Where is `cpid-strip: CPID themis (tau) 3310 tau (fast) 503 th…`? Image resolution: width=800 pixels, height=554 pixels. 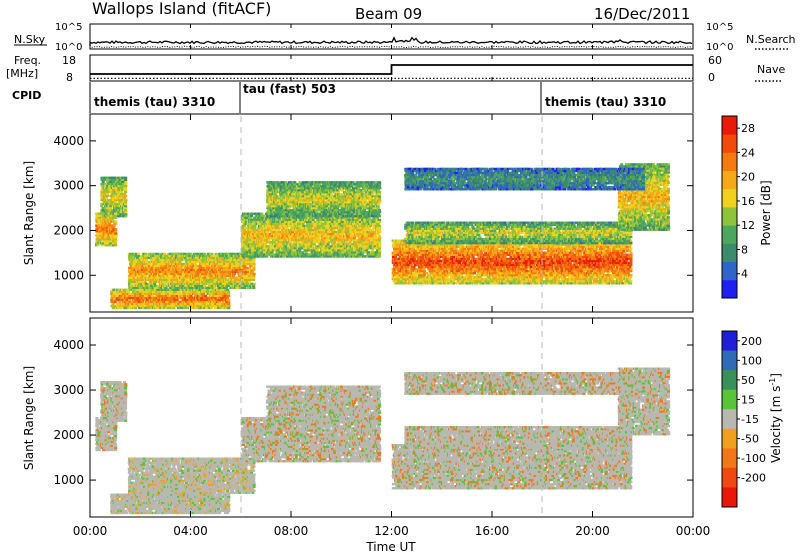
cpid-strip: CPID themis (tau) 3310 tau (fast) 503 th… is located at coordinates (353, 97).